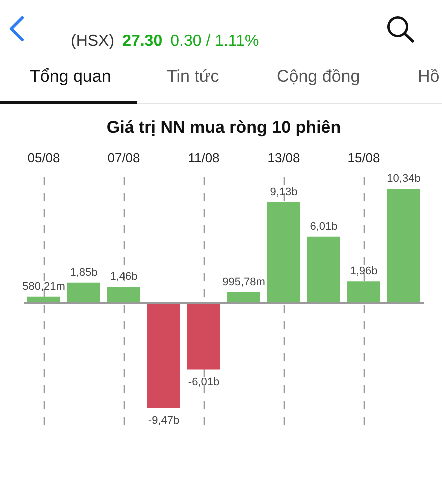  Describe the element at coordinates (164, 421) in the screenshot. I see `data-label: -9,47b` at that location.